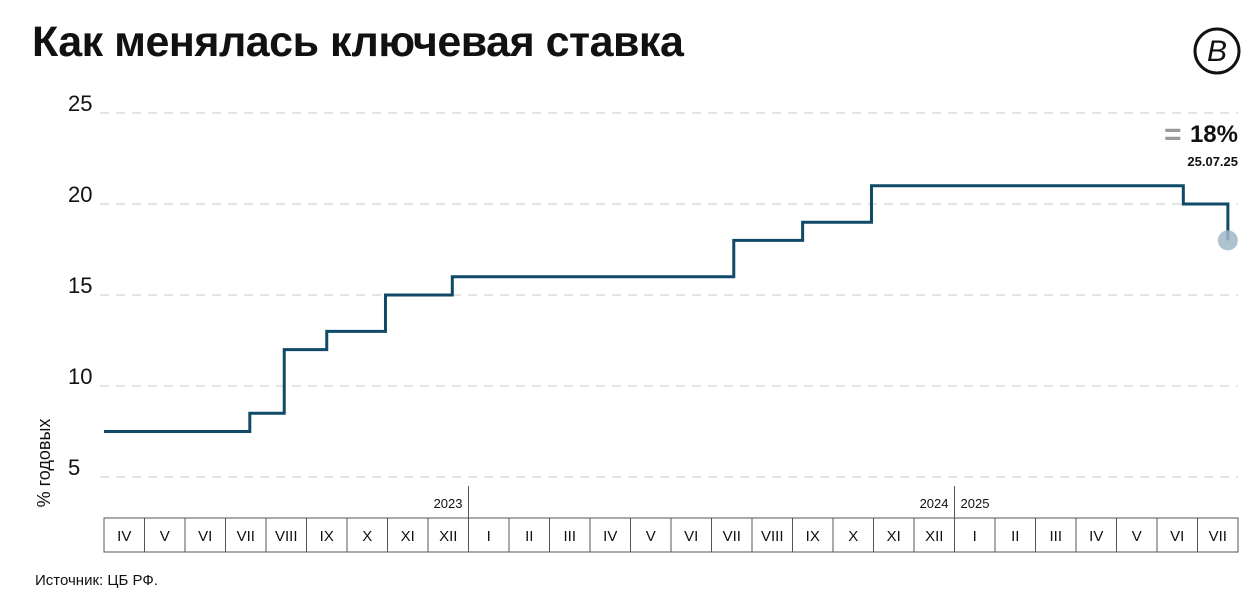 The width and height of the screenshot is (1256, 614). What do you see at coordinates (74, 467) in the screenshot?
I see `y-tick-label: 5` at bounding box center [74, 467].